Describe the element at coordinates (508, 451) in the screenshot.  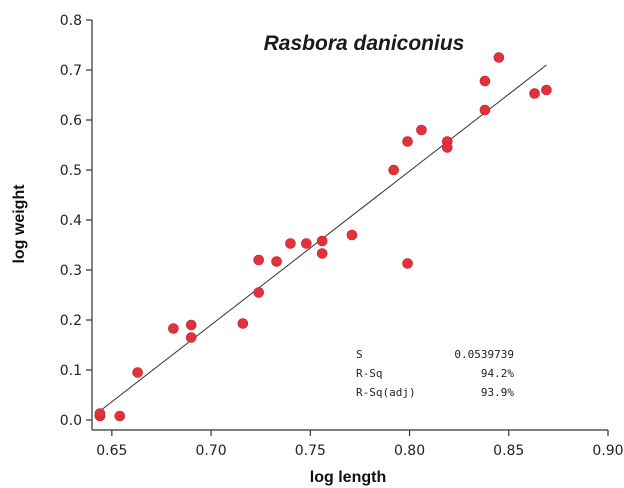
I see `x-tick-label: 0.85` at that location.